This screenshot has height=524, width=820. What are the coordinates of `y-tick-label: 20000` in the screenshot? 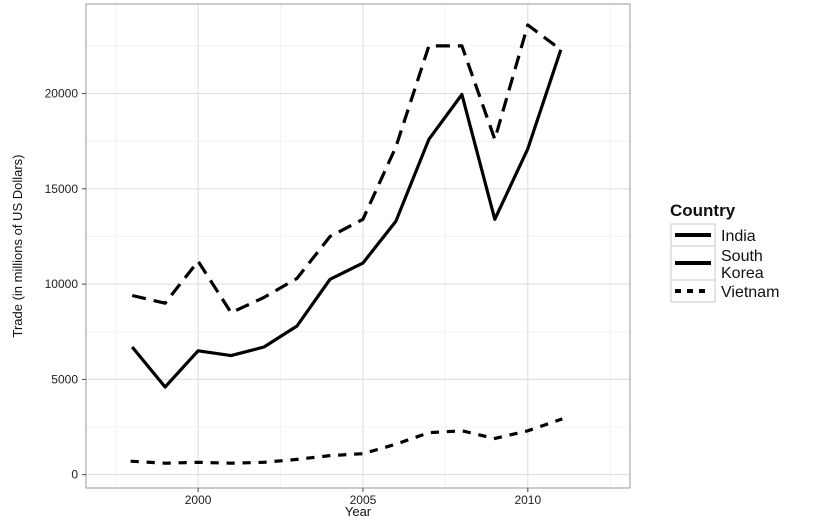 It's located at (62, 94).